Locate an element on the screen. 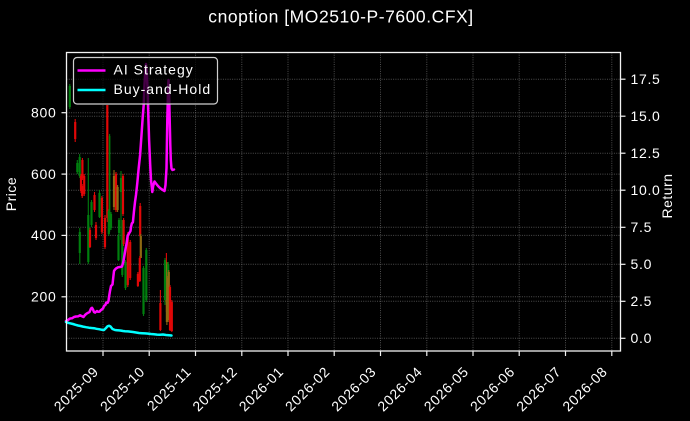  svg-text: 7.5 is located at coordinates (642, 227).